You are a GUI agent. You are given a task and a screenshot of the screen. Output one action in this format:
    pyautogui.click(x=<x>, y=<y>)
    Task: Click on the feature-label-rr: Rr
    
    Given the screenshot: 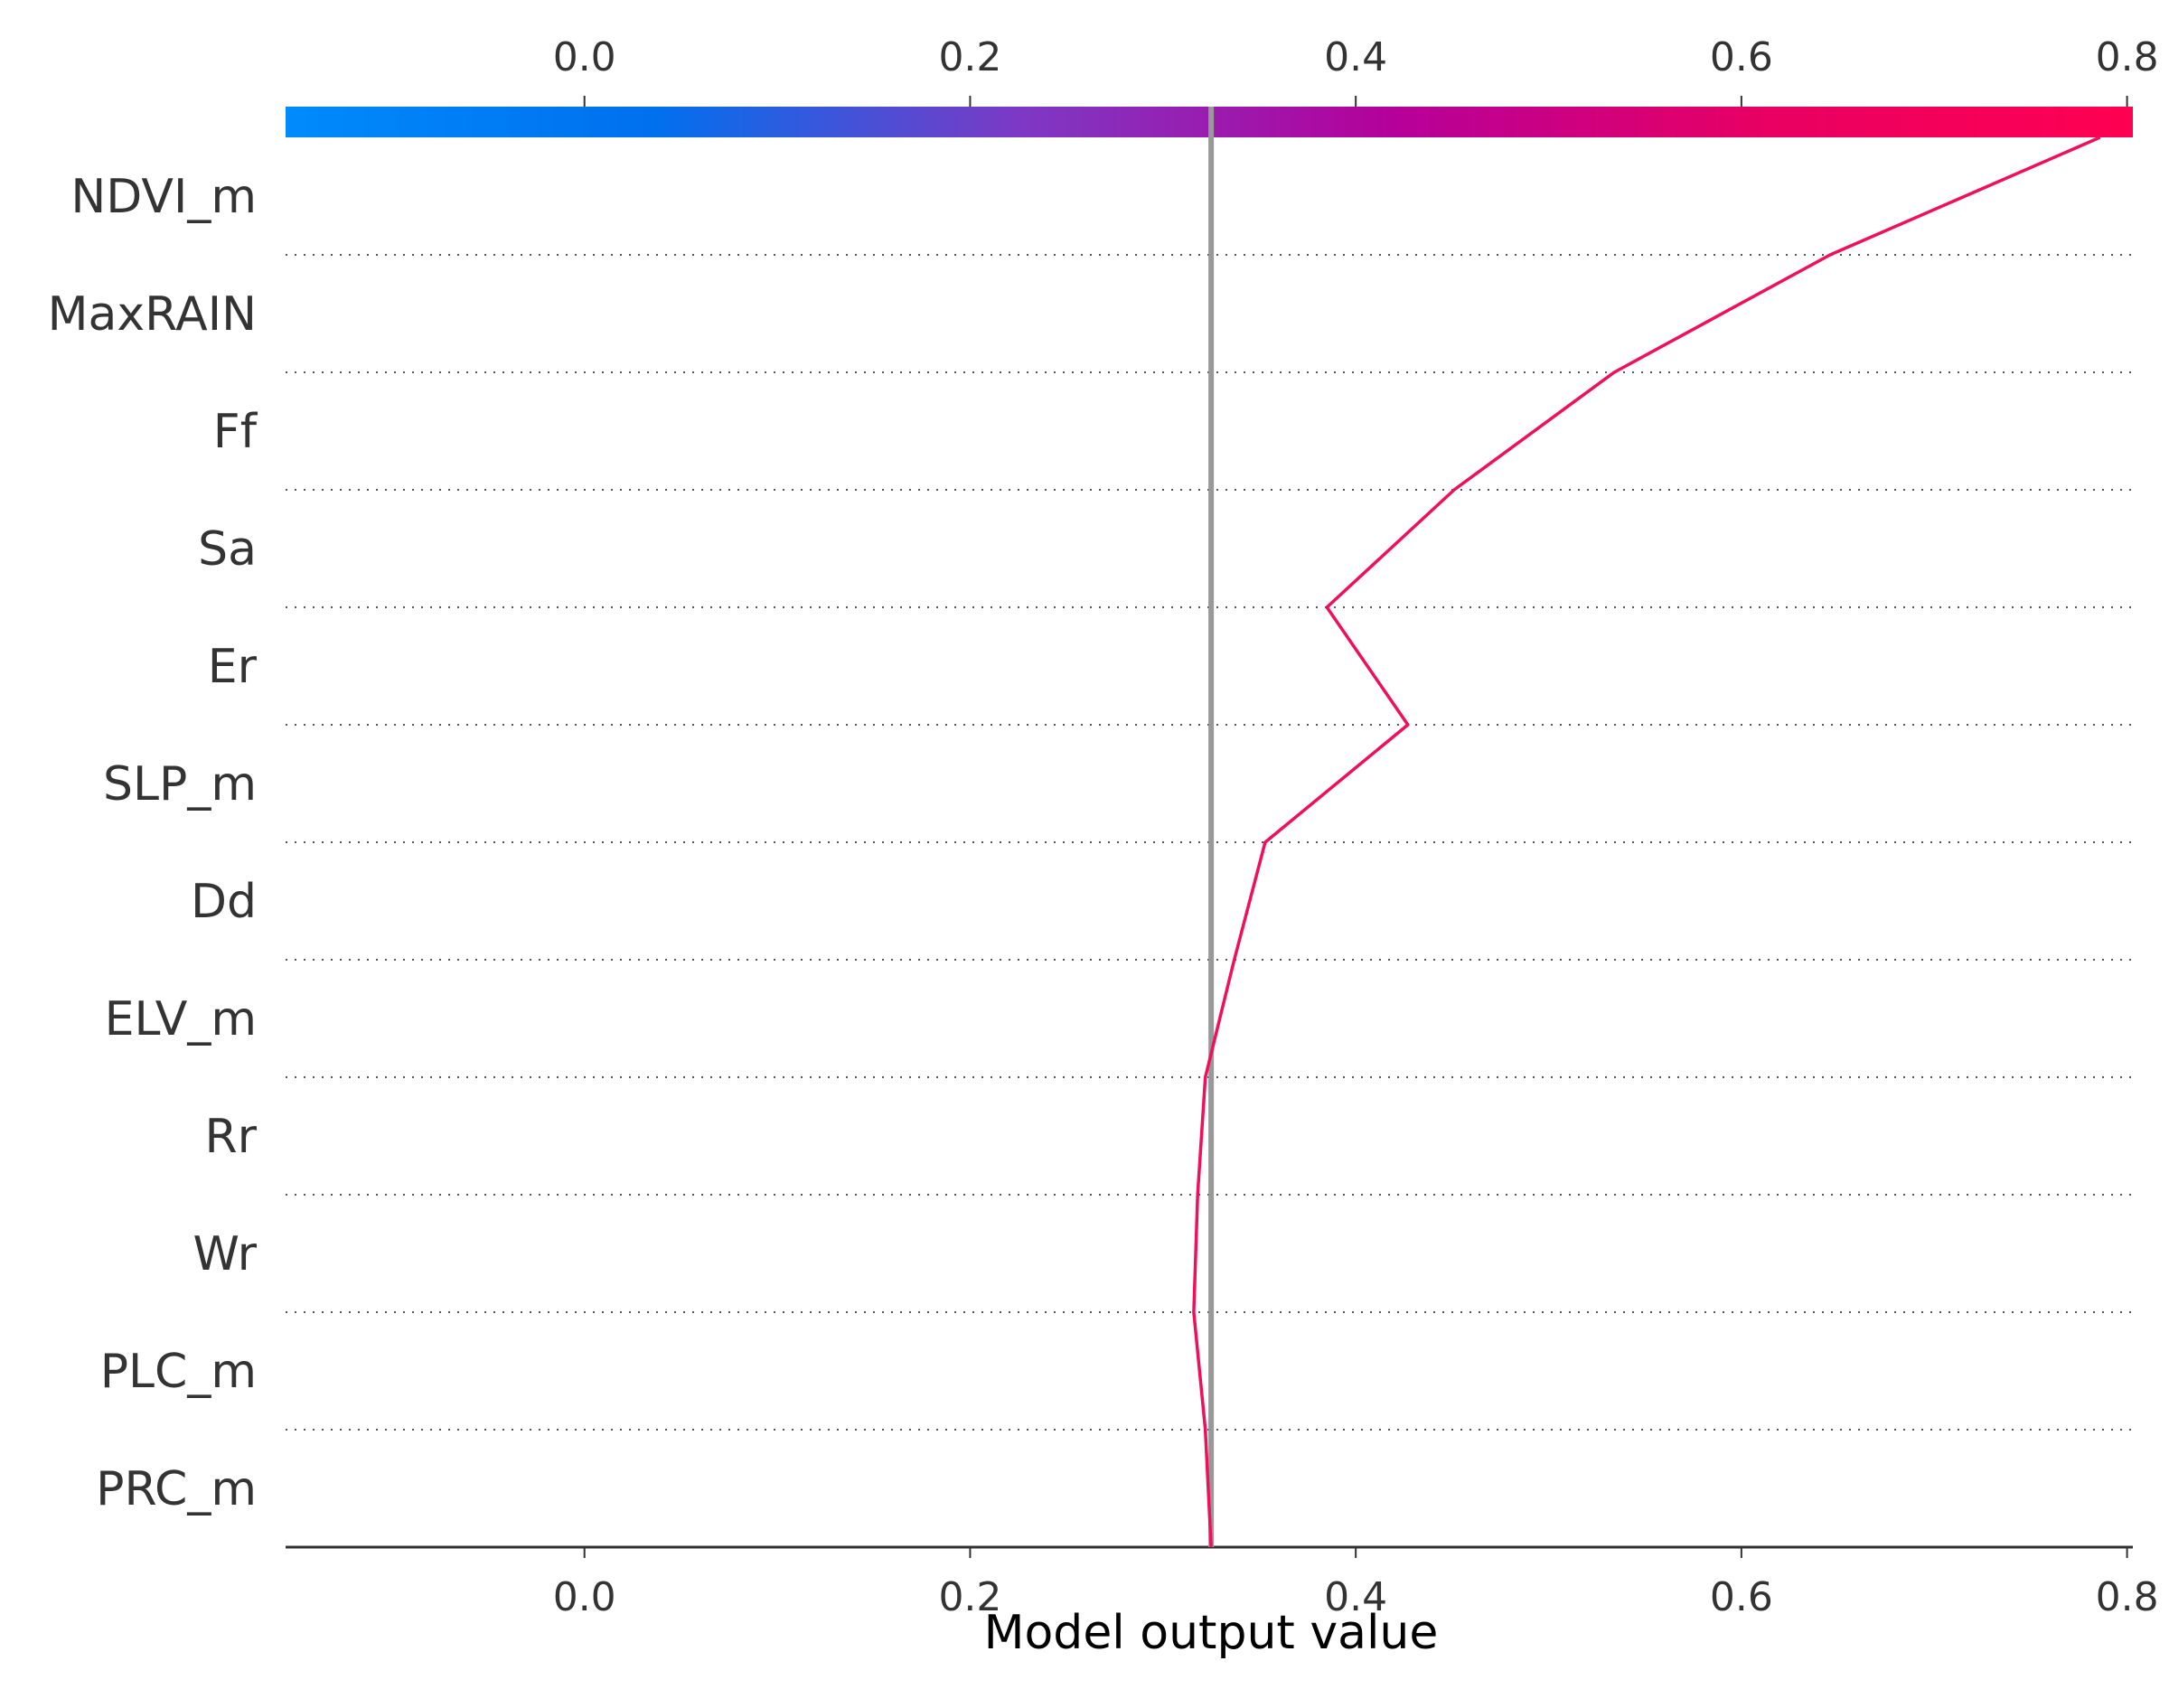 What is the action you would take?
    pyautogui.click(x=231, y=1137)
    